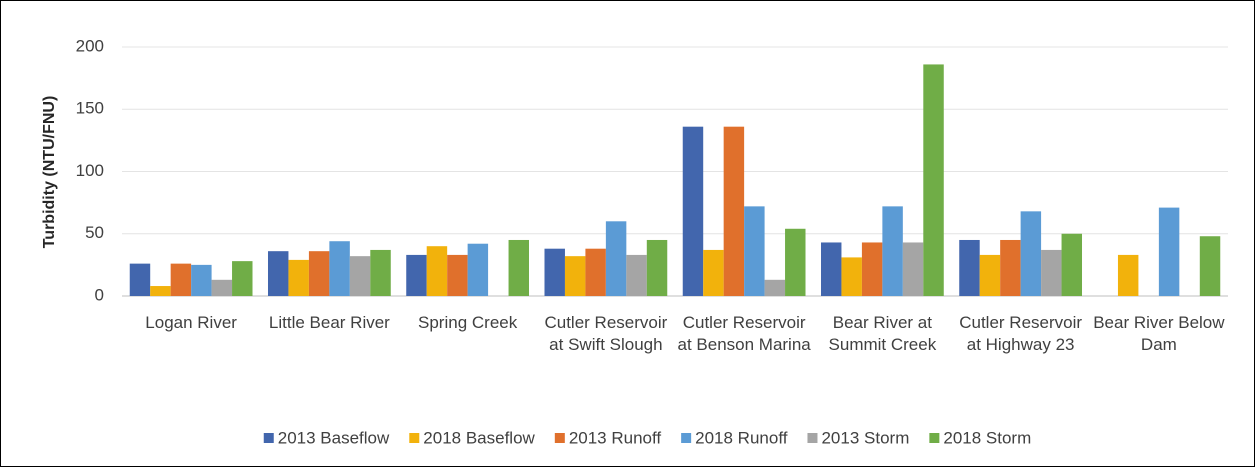  Describe the element at coordinates (99, 294) in the screenshot. I see `y-tick-label: 0` at that location.